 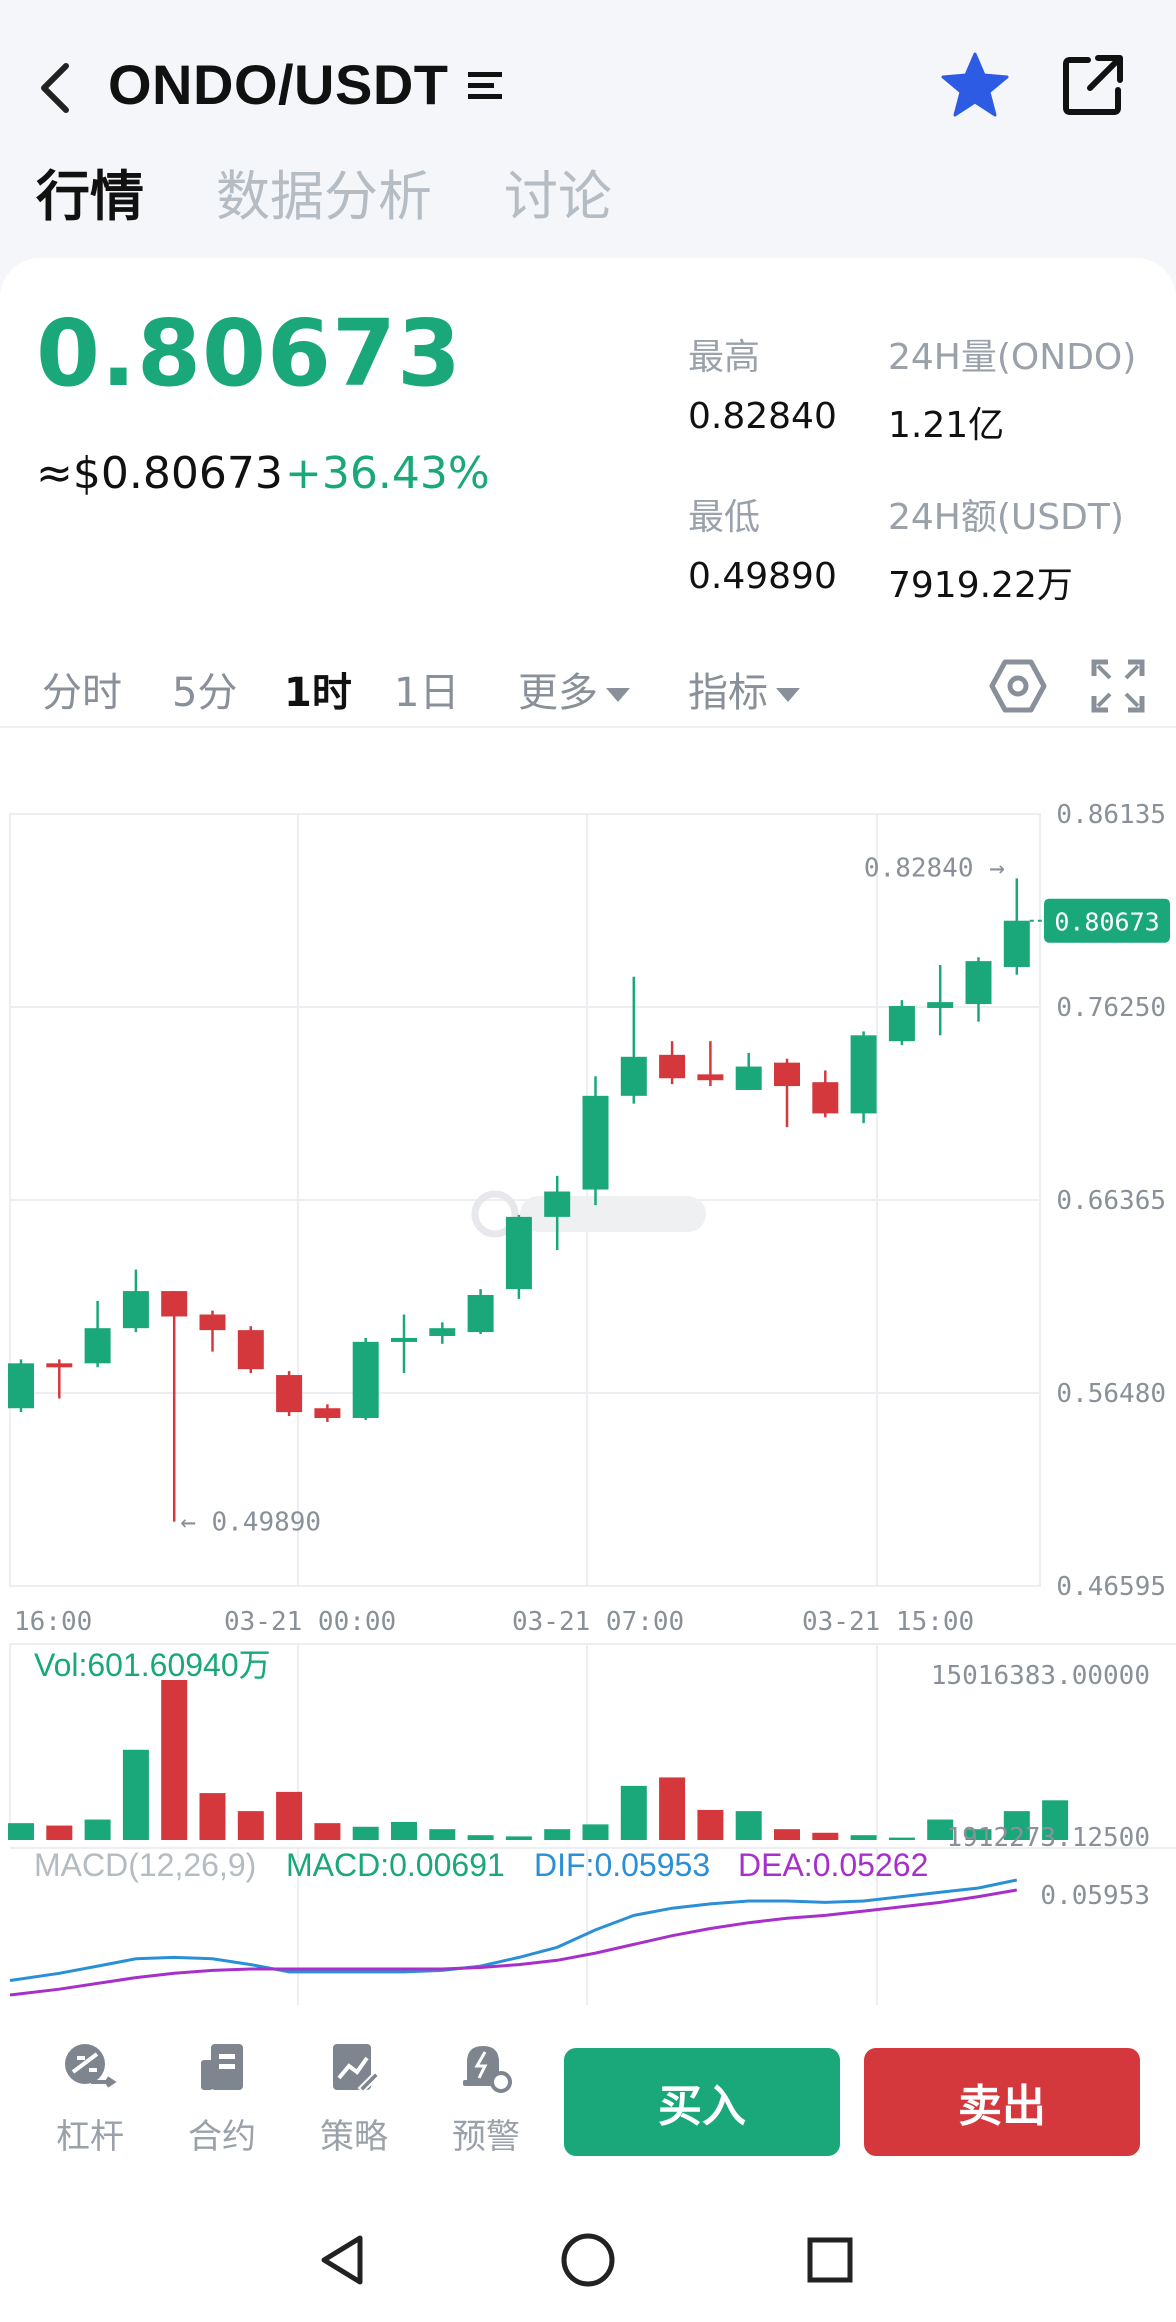 I want to click on favorite-star-icon, so click(x=975, y=85).